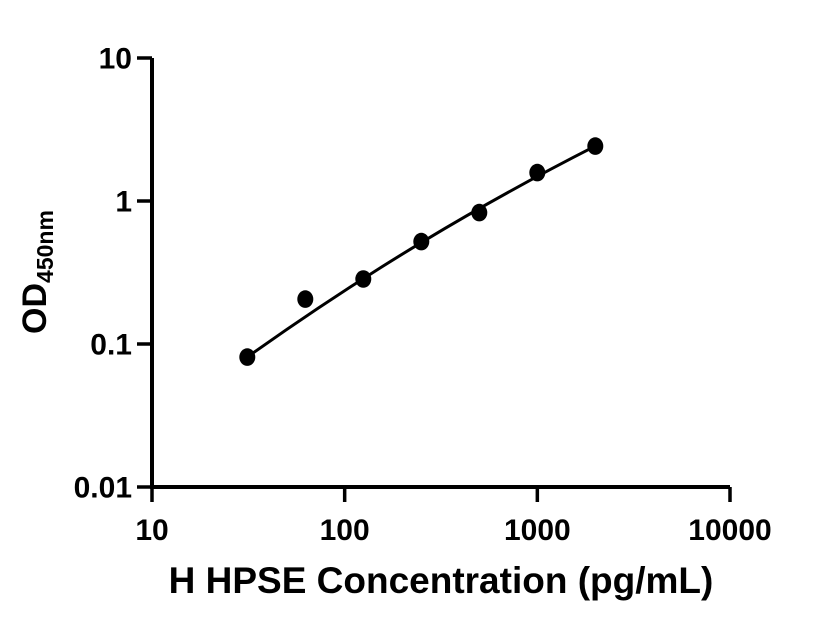  What do you see at coordinates (37, 272) in the screenshot?
I see `y-axis-title: OD450nm` at bounding box center [37, 272].